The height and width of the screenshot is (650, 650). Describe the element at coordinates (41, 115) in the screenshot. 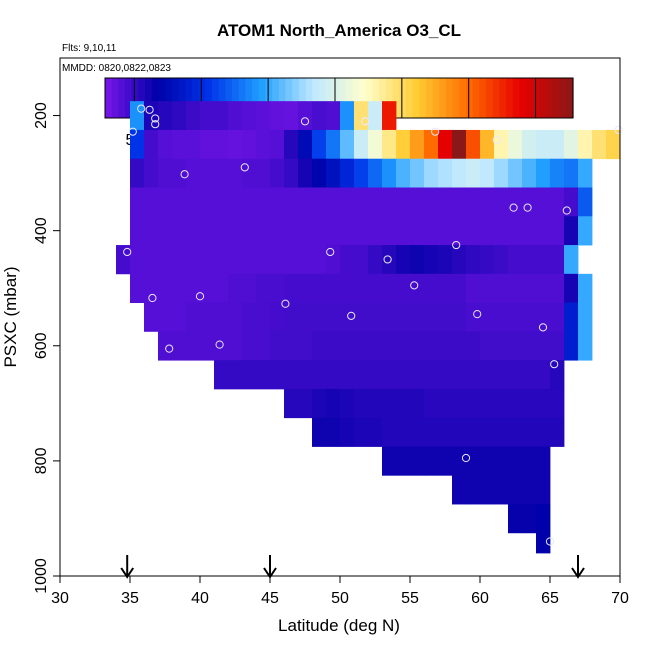

I see `y-tick-label: 200` at that location.